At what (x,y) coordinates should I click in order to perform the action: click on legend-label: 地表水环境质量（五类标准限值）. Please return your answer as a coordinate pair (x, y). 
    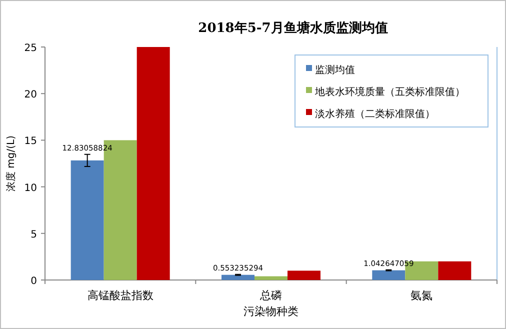
    Looking at the image, I should click on (389, 92).